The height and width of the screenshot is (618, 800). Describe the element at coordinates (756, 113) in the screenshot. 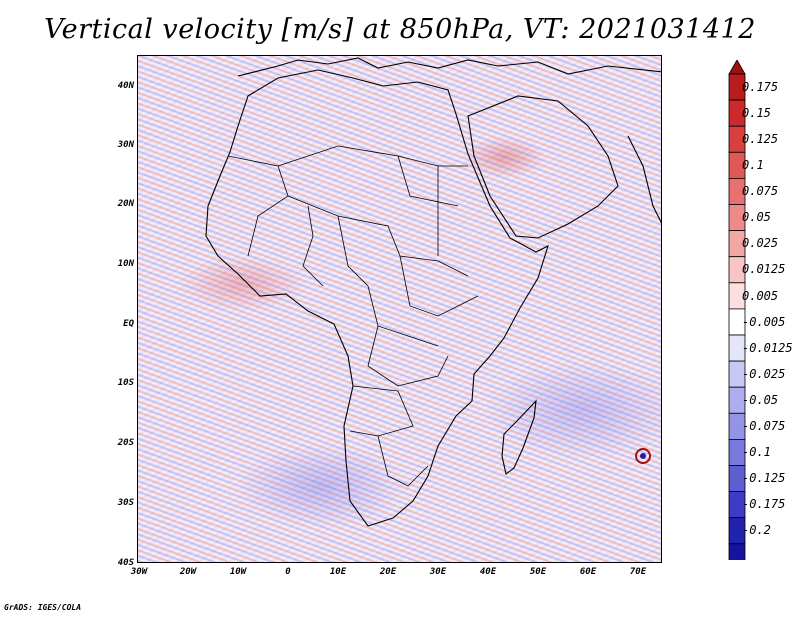

I see `colorbar-label: 0.15` at that location.